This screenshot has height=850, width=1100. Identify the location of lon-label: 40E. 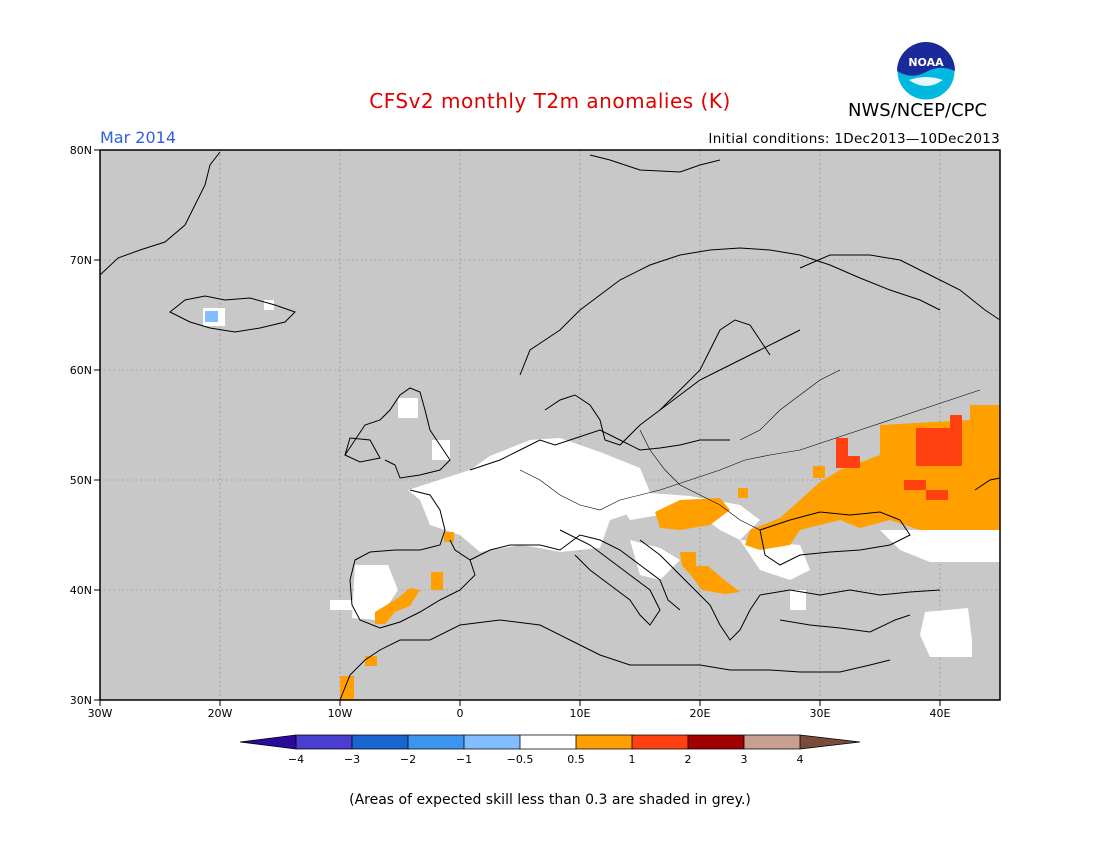
(940, 713).